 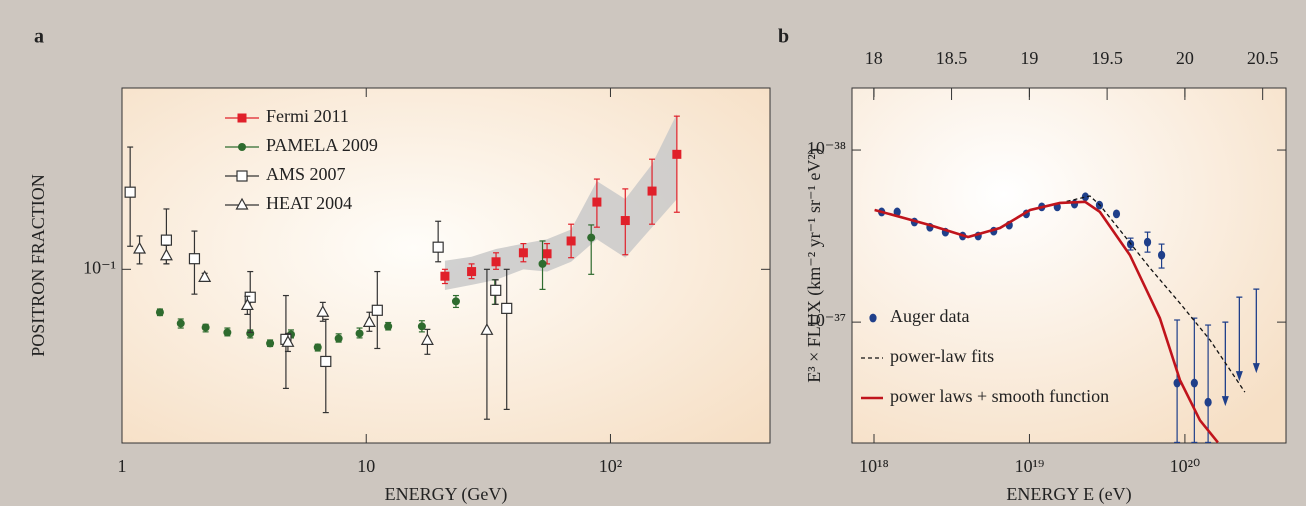 I want to click on x2-tick-label: 19, so click(x=1029, y=58).